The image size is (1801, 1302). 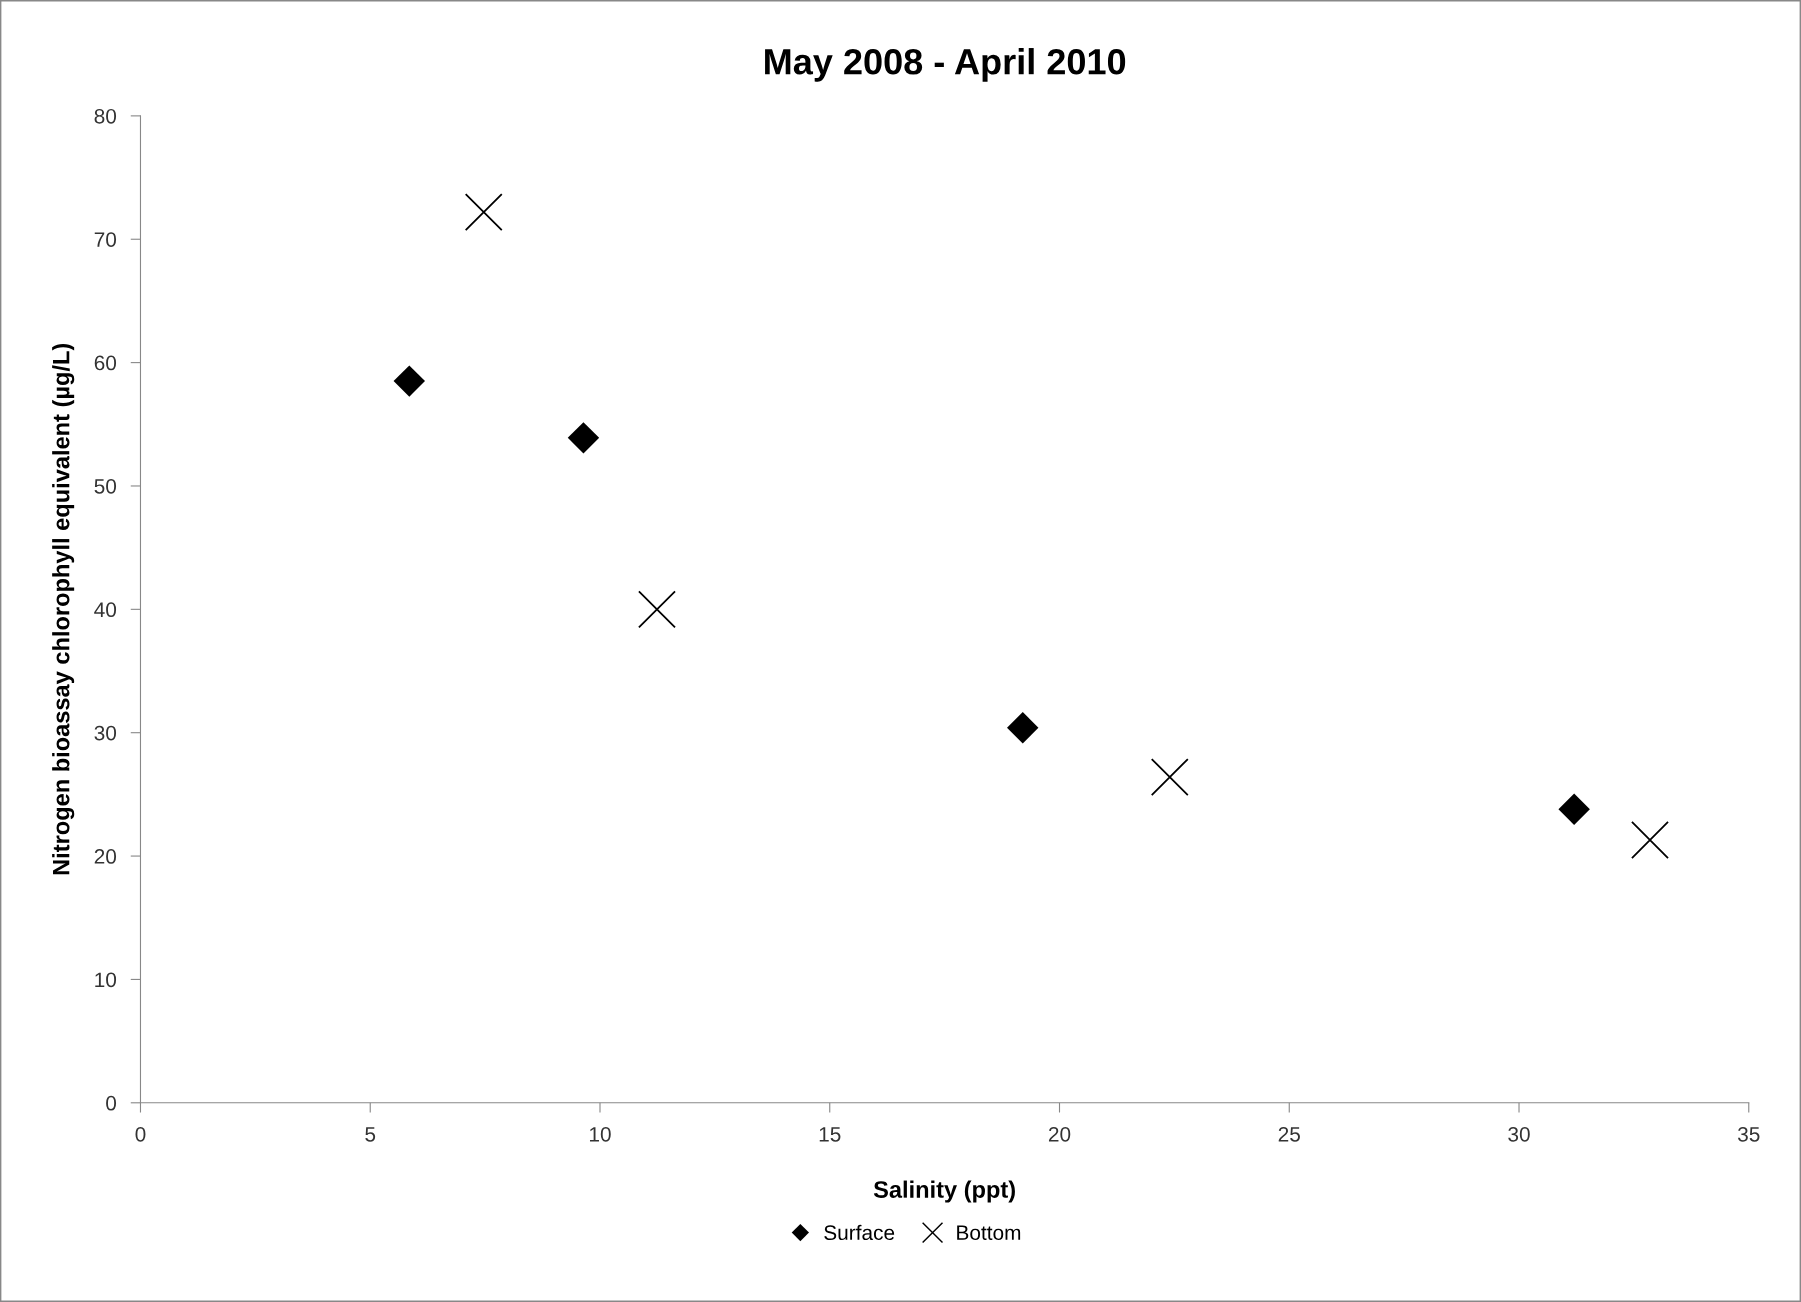 What do you see at coordinates (140, 1134) in the screenshot?
I see `x-tick-label: 0` at bounding box center [140, 1134].